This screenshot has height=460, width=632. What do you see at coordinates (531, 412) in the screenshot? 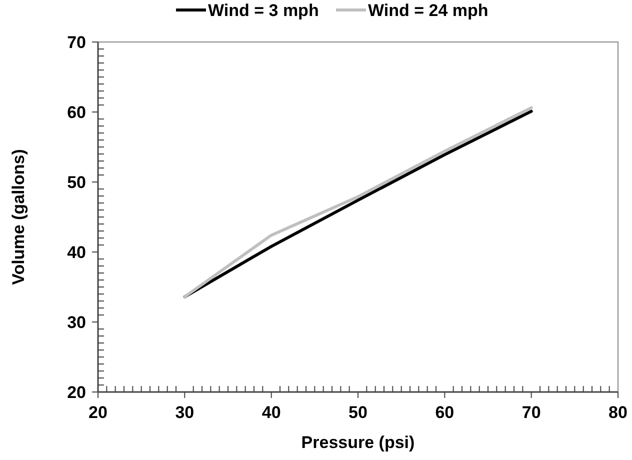
I see `x-tick-label: 70` at bounding box center [531, 412].